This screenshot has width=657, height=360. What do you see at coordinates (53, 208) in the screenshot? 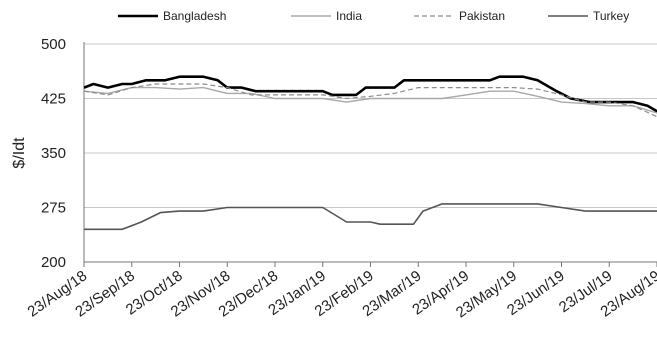
I see `y-tick-label: 275` at bounding box center [53, 208].